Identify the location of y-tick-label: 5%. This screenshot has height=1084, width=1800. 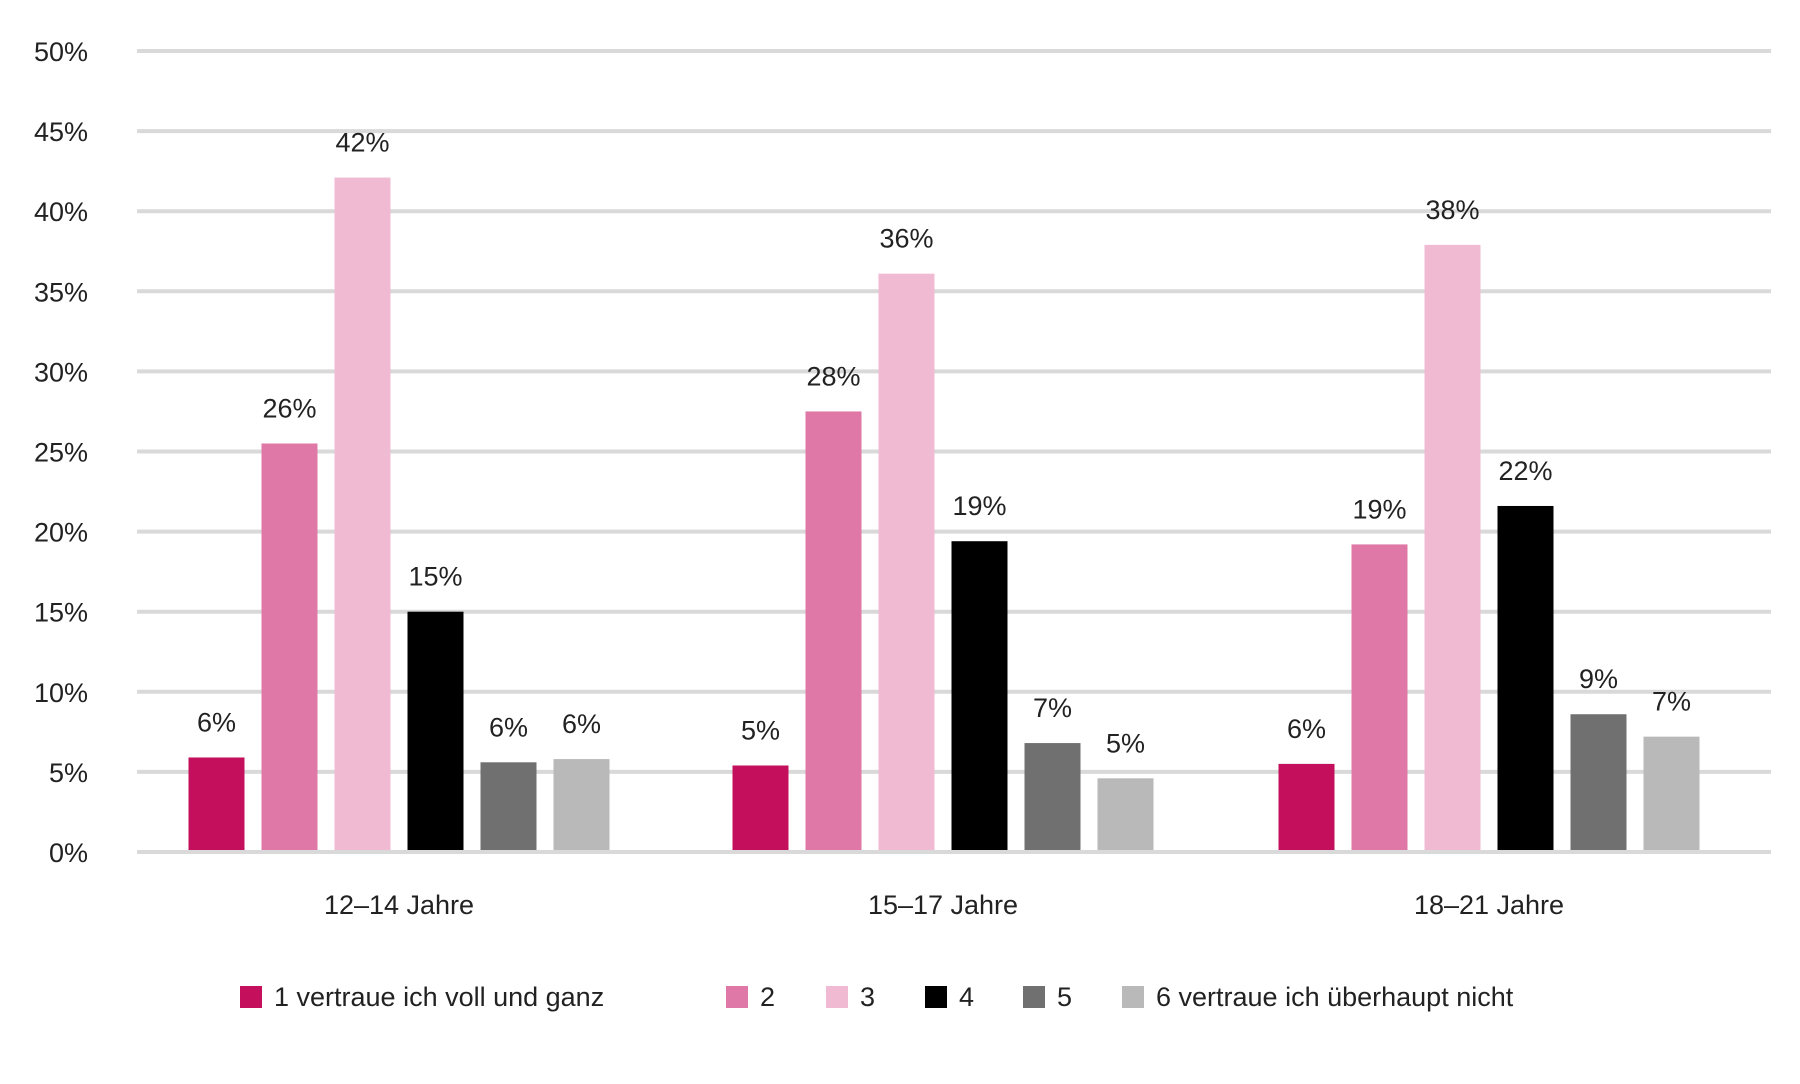
(68, 773).